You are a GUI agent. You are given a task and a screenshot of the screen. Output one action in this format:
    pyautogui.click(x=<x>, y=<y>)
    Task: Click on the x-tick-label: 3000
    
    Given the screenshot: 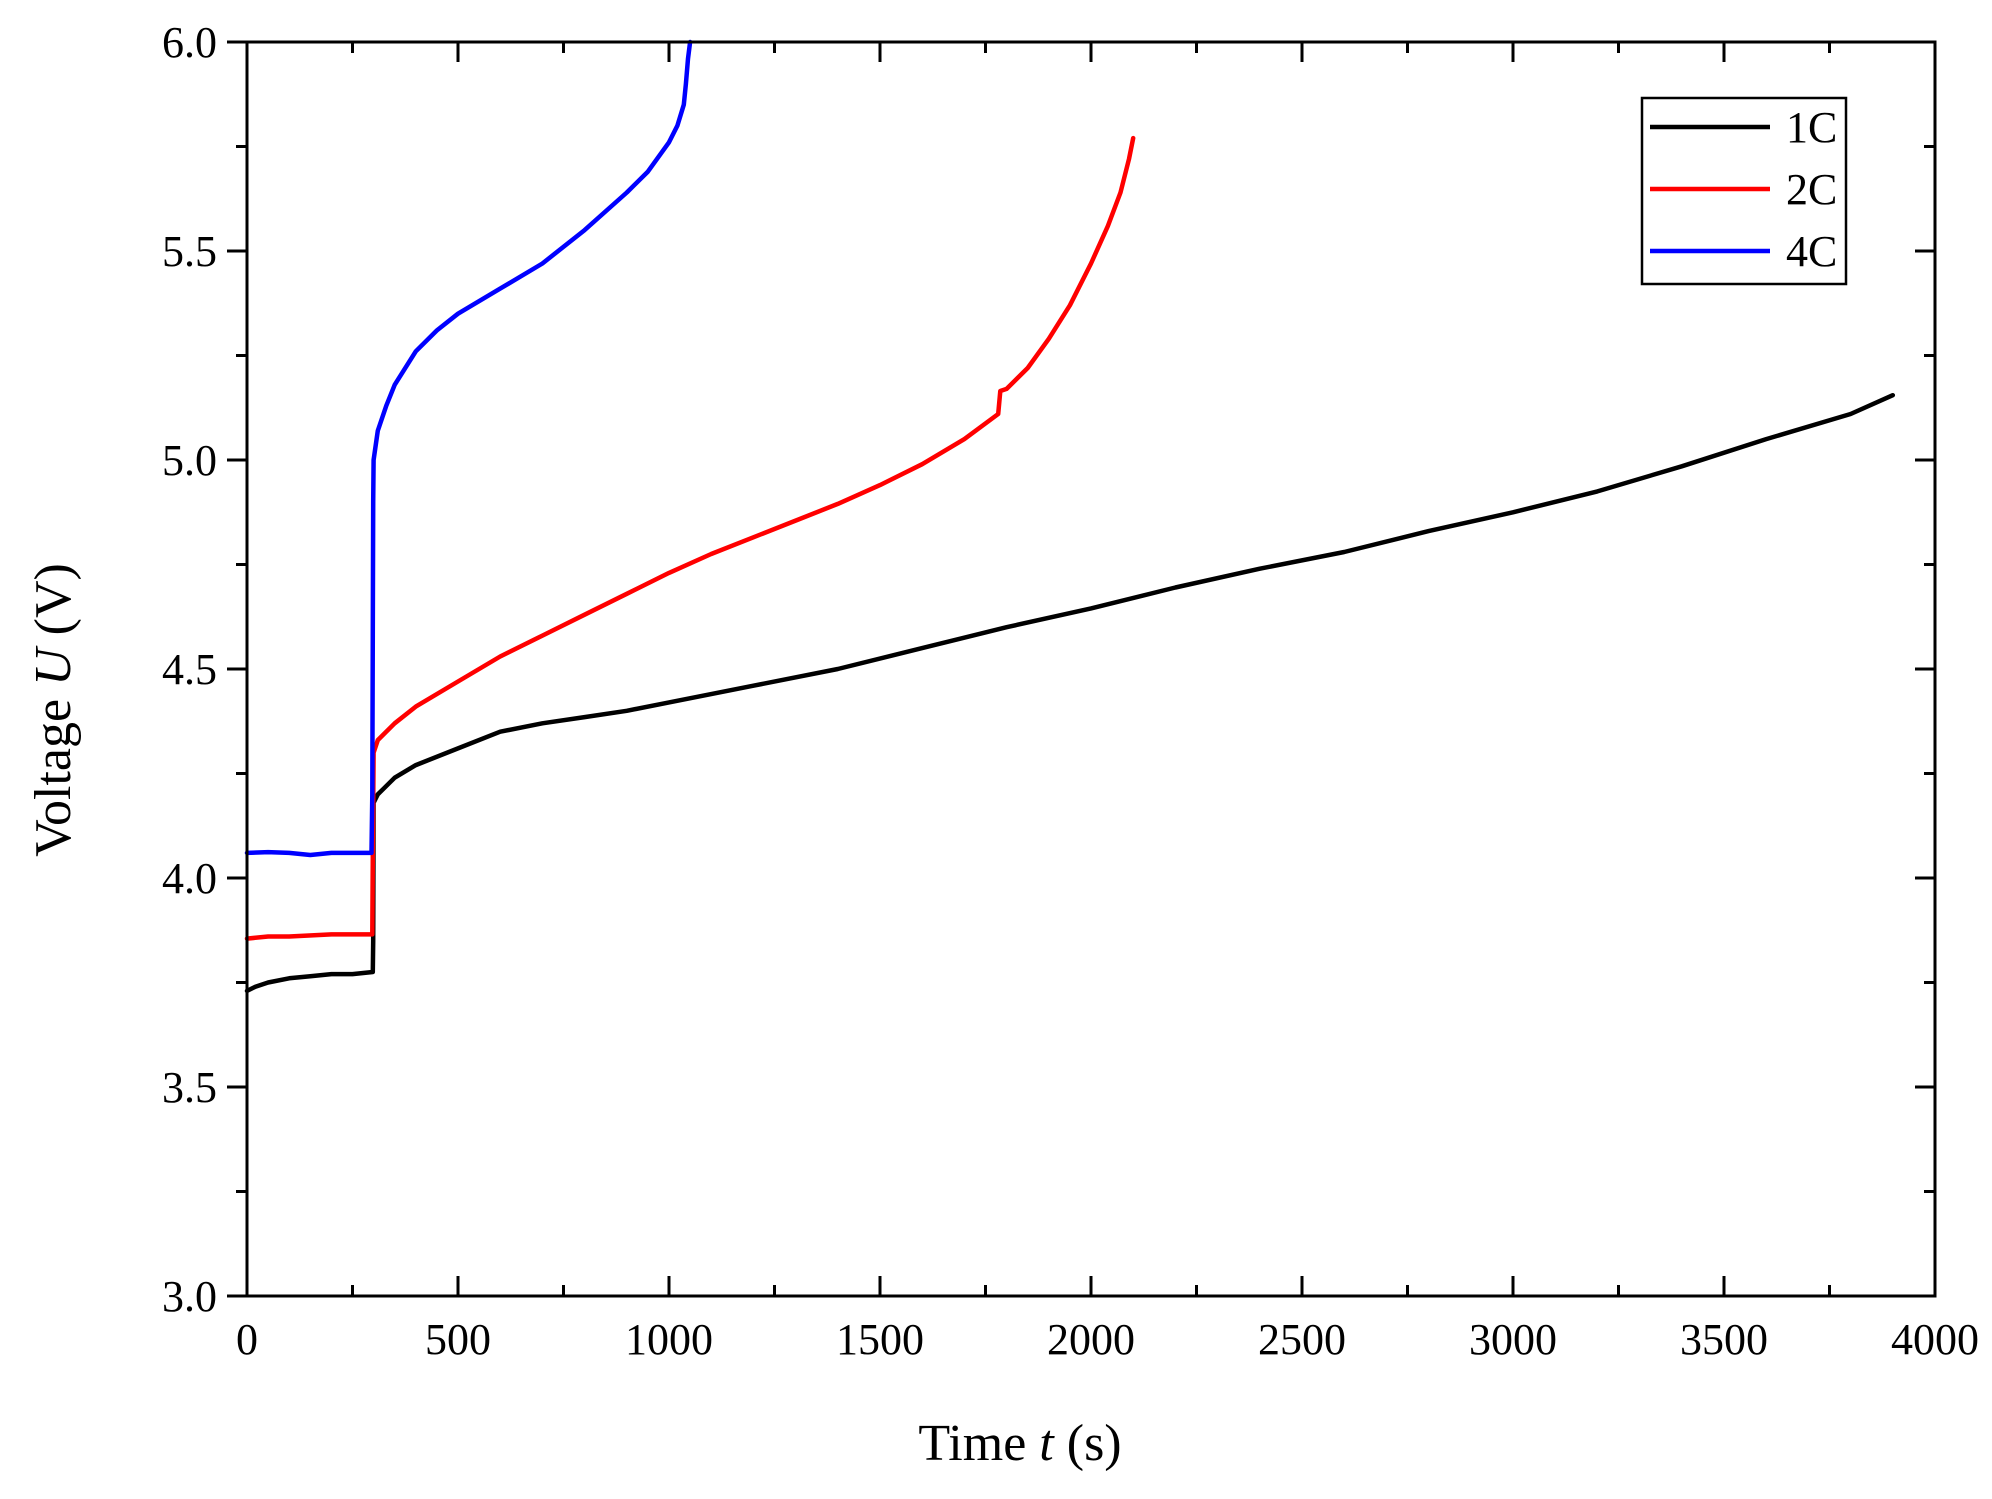 What is the action you would take?
    pyautogui.click(x=1513, y=1339)
    